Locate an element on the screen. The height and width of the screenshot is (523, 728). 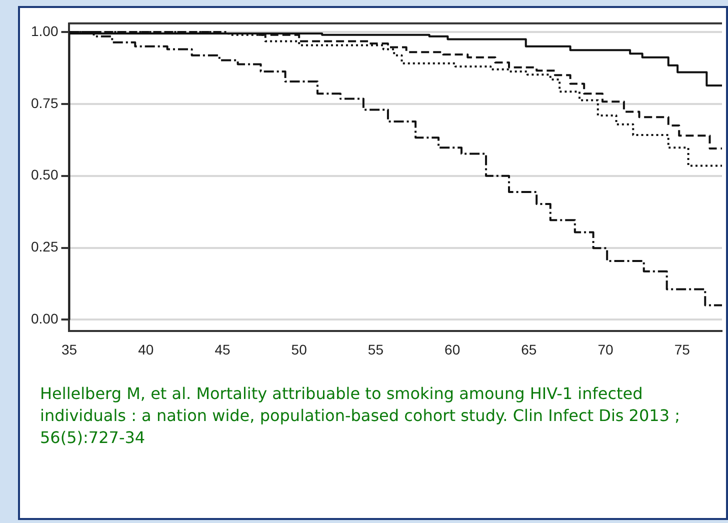
y-tick-label: 0.00 is located at coordinates (44, 318).